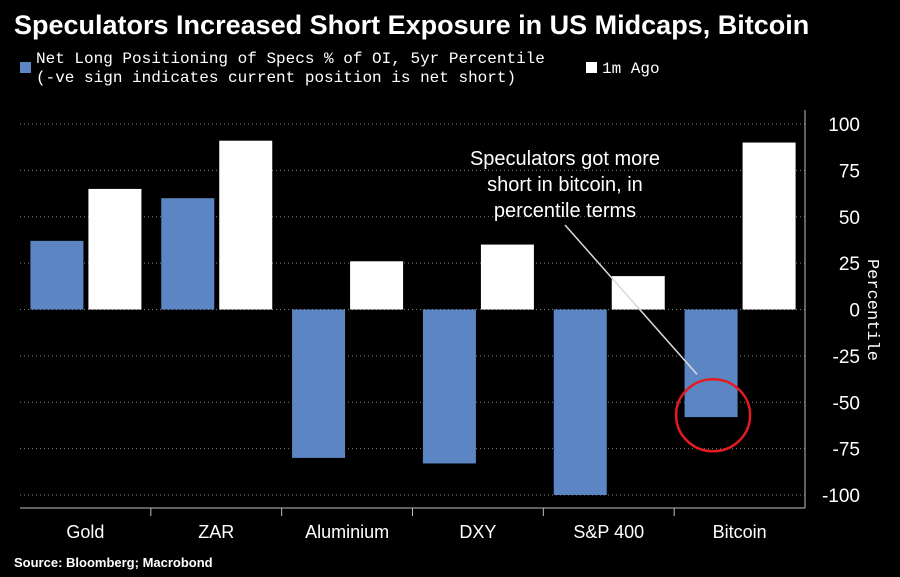  Describe the element at coordinates (740, 532) in the screenshot. I see `x-category-label: Bitcoin` at that location.